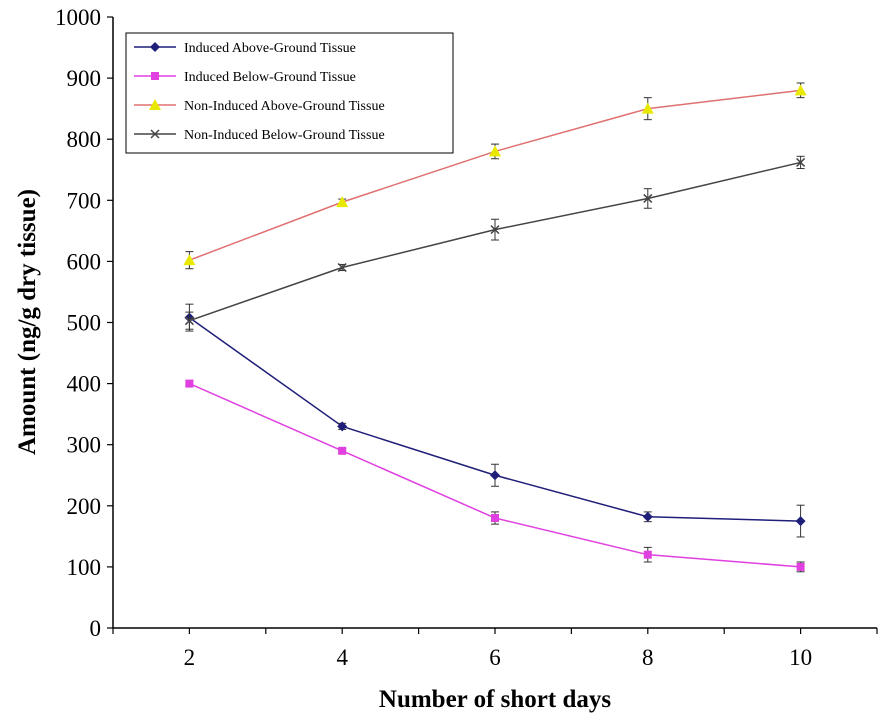 Image resolution: width=881 pixels, height=715 pixels. What do you see at coordinates (96, 628) in the screenshot?
I see `y-tick-label: 0` at bounding box center [96, 628].